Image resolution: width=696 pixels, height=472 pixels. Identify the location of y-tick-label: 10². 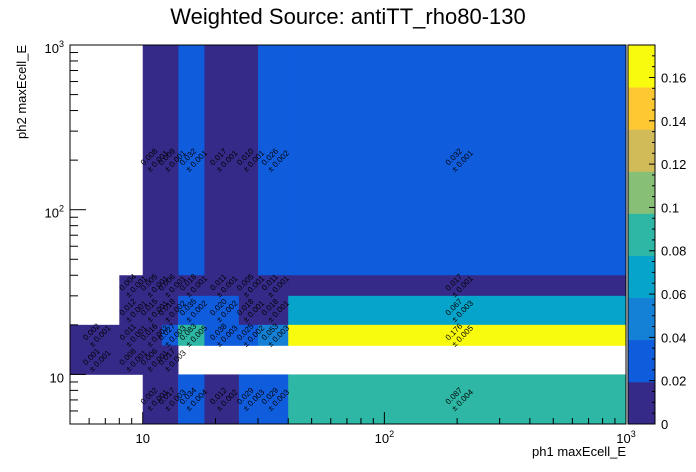
(54, 212).